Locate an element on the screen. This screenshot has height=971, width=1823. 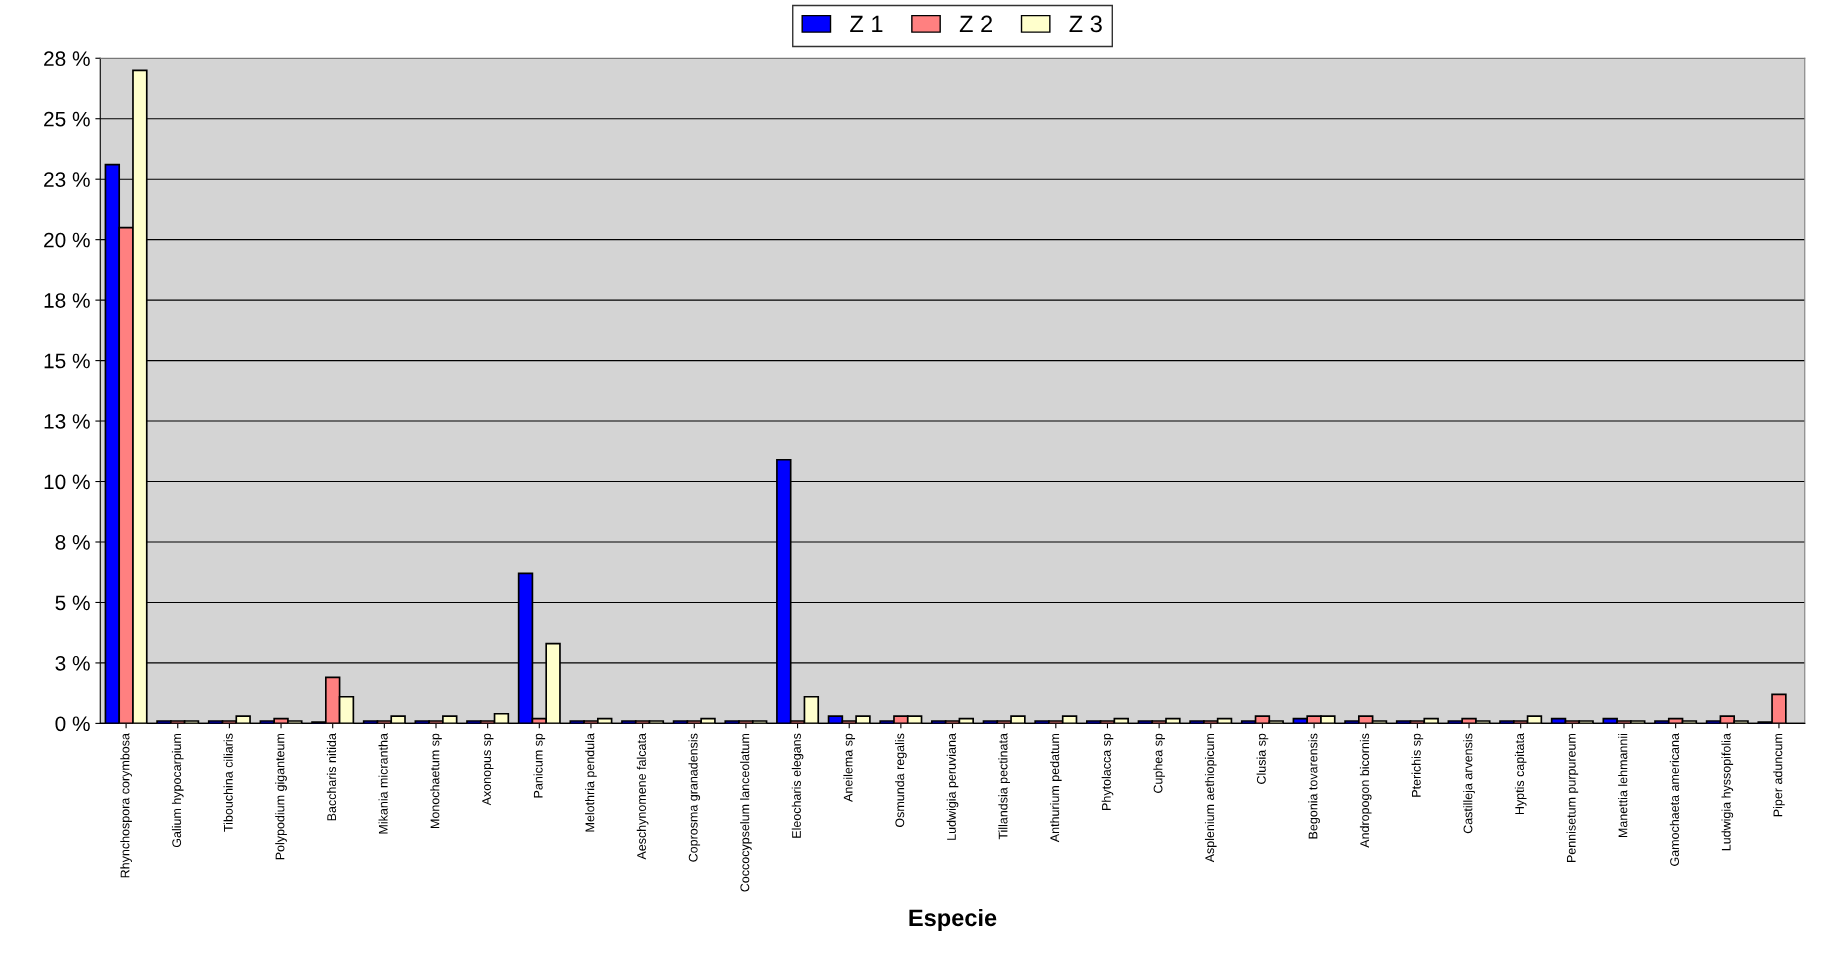
x-tick-label: Clusia sp is located at coordinates (1262, 758).